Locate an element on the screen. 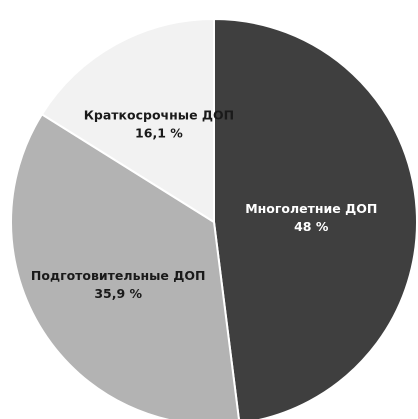 The height and width of the screenshot is (419, 418). slice-label: Подготовительные ДОП is located at coordinates (118, 275).